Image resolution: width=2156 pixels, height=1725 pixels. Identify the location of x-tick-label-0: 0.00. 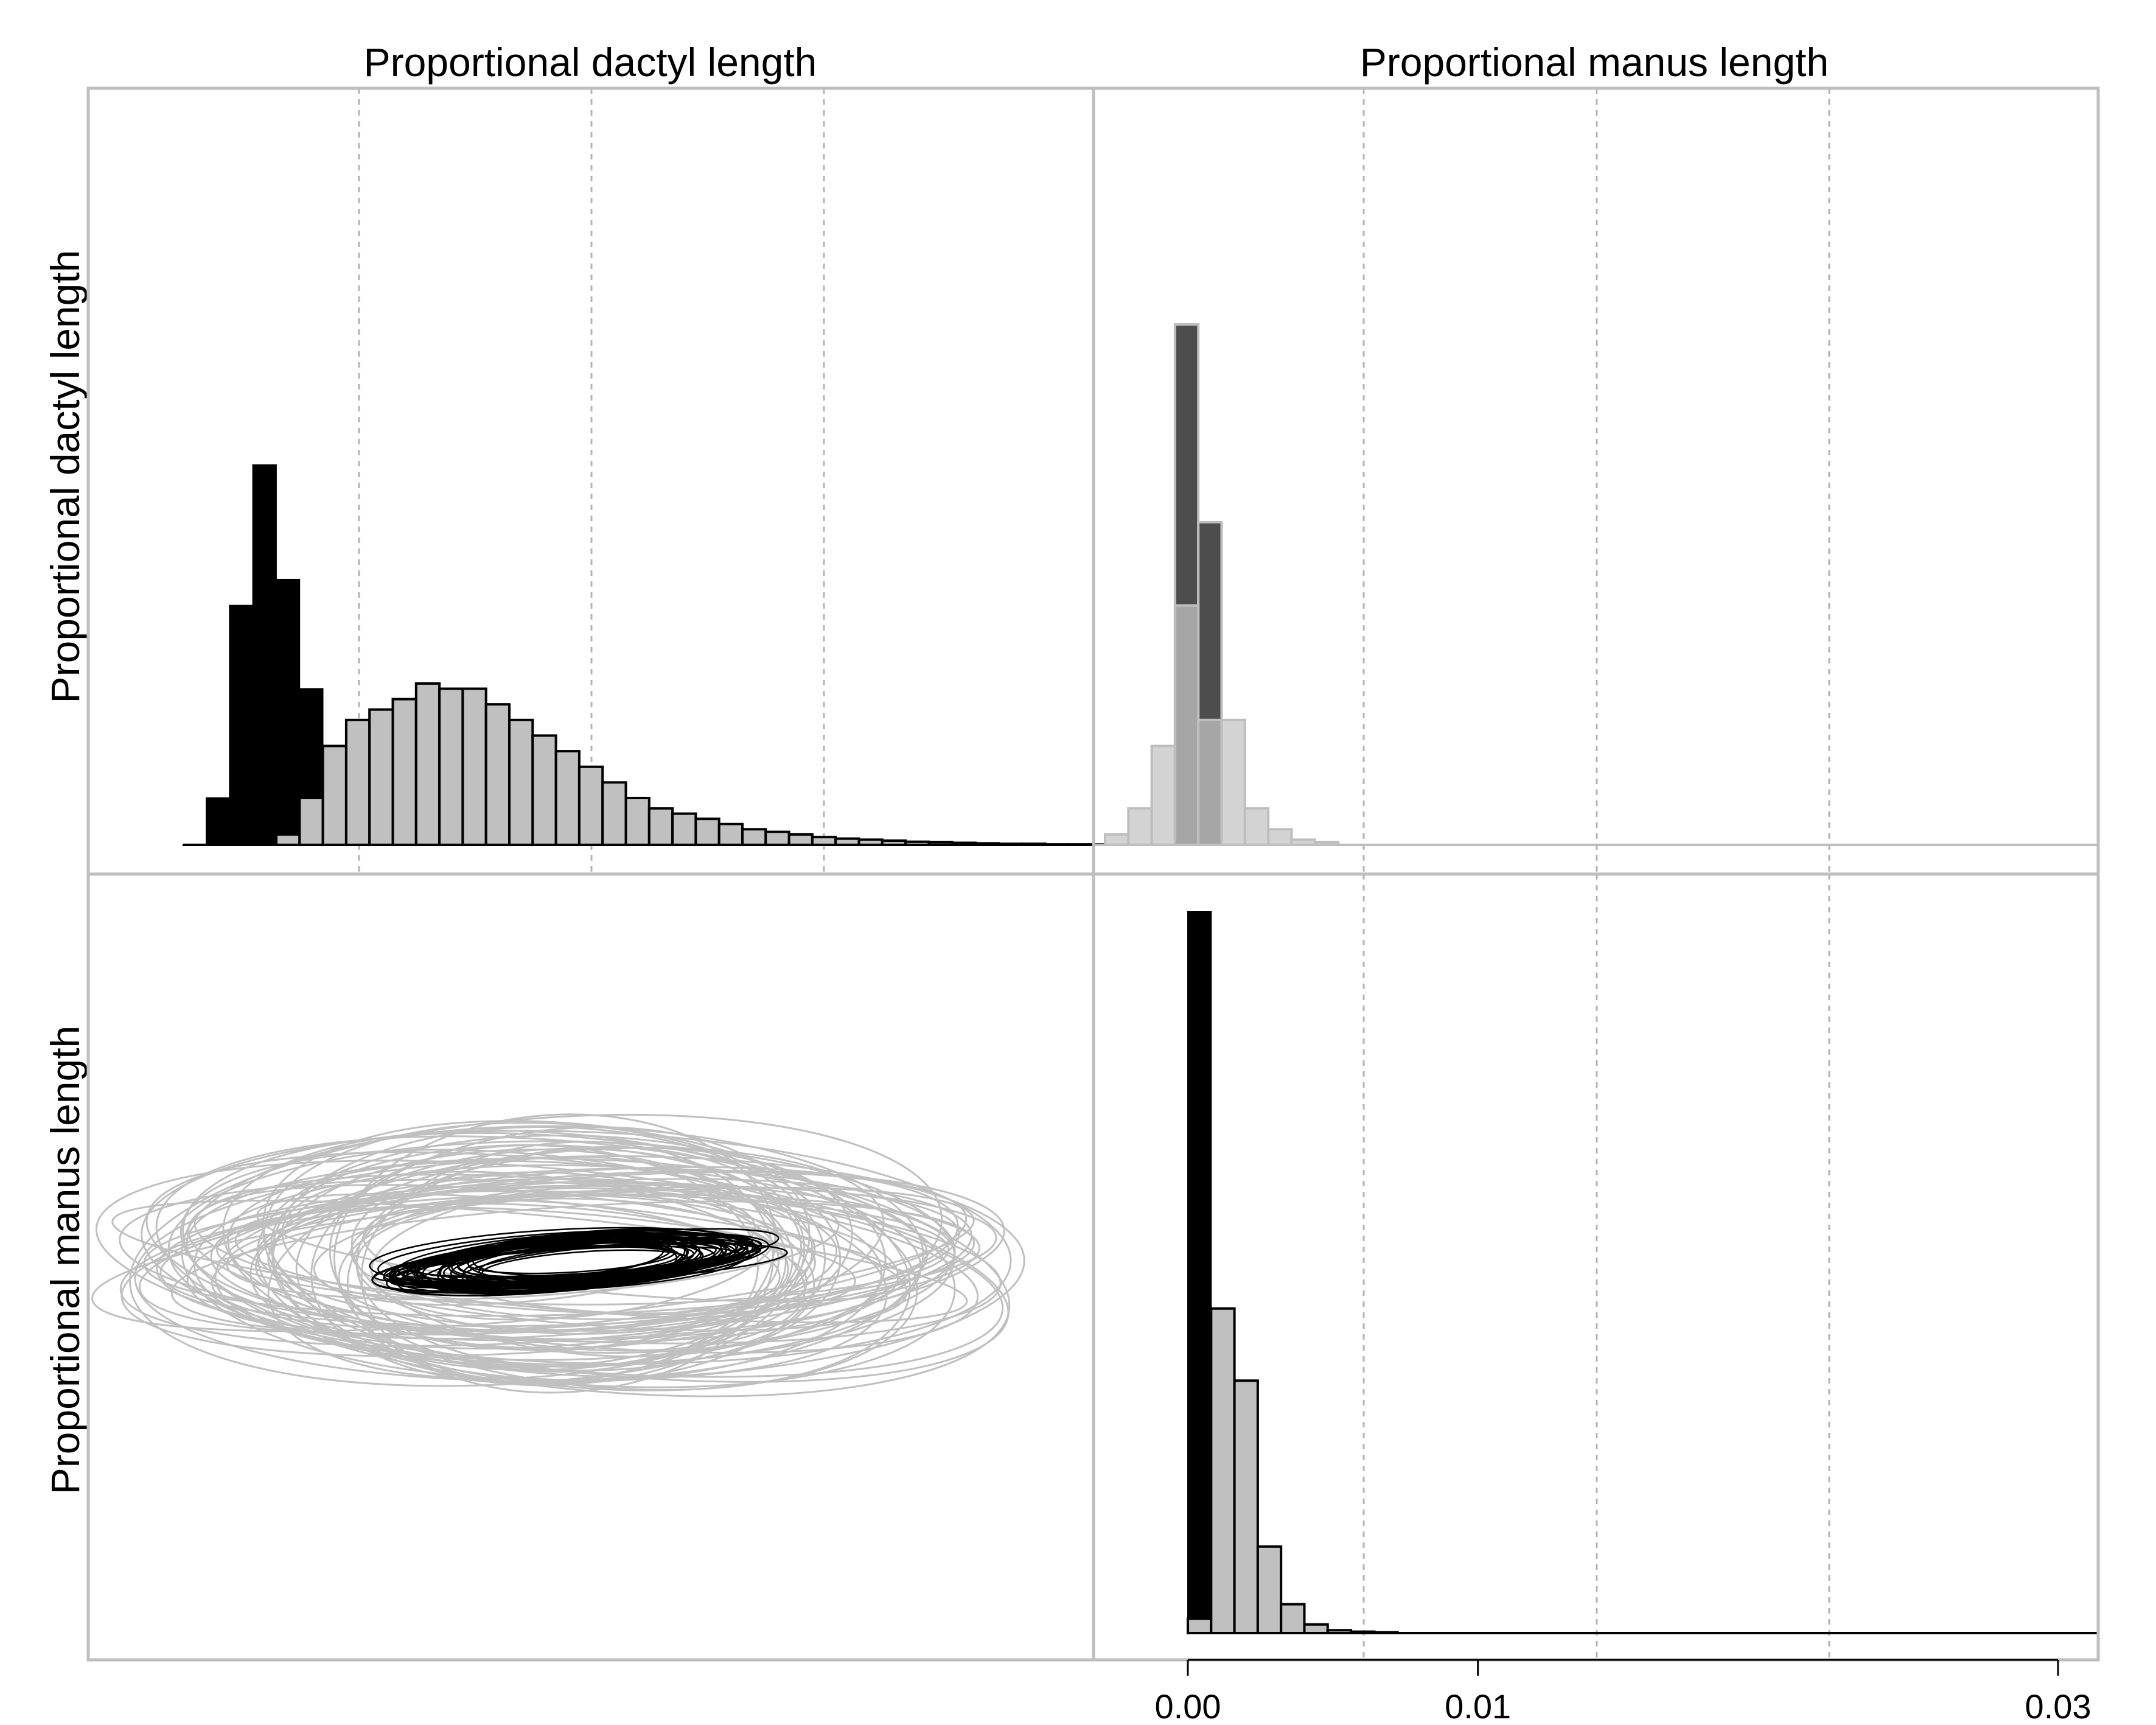
(1188, 1706).